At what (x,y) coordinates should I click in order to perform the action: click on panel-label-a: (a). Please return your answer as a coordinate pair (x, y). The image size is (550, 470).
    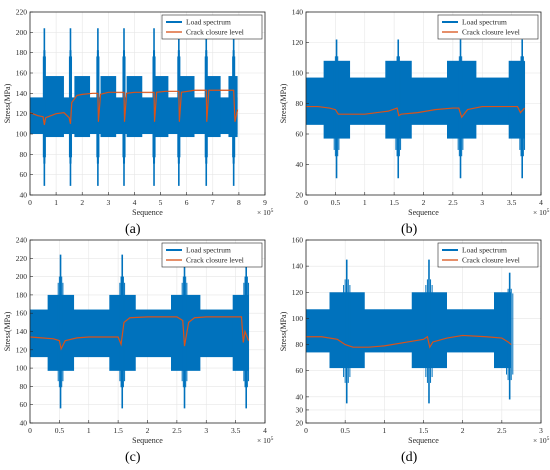
    Looking at the image, I should click on (133, 229).